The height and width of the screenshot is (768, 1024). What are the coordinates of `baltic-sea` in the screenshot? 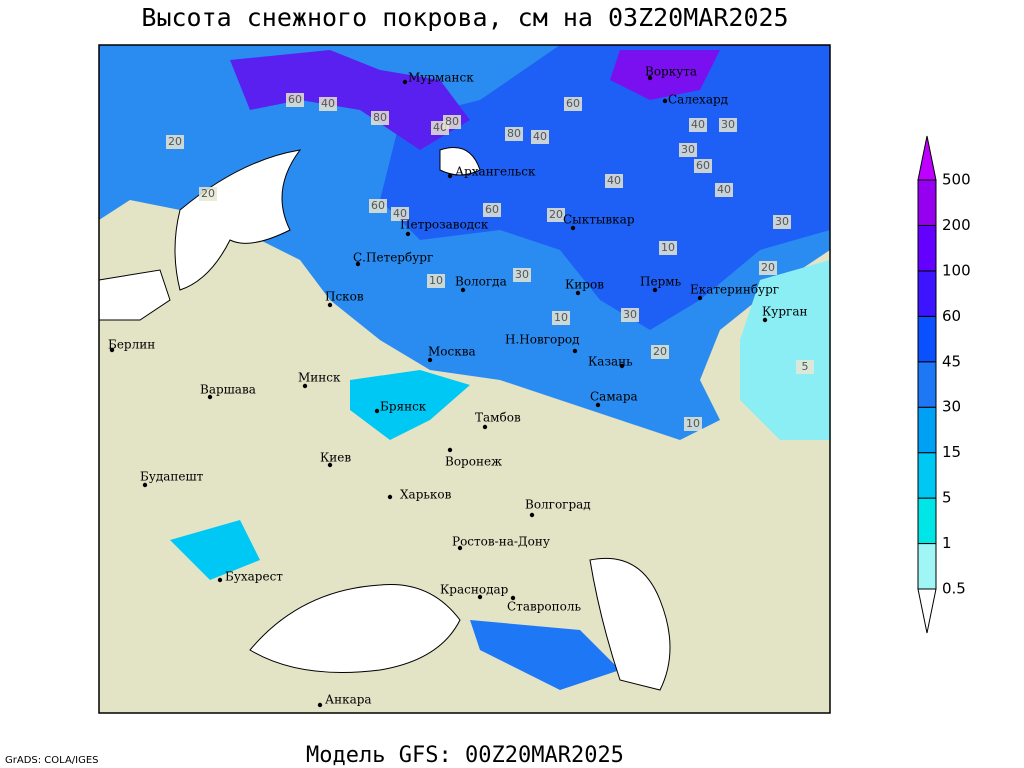 It's located at (238, 220).